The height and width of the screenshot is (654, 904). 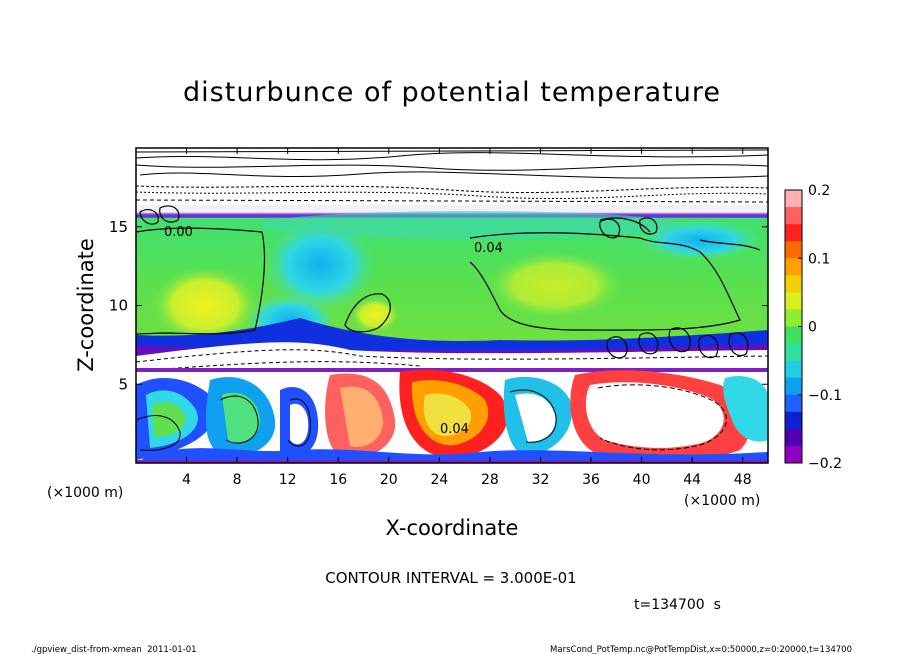 I want to click on y-tick-label: 10, so click(x=118, y=306).